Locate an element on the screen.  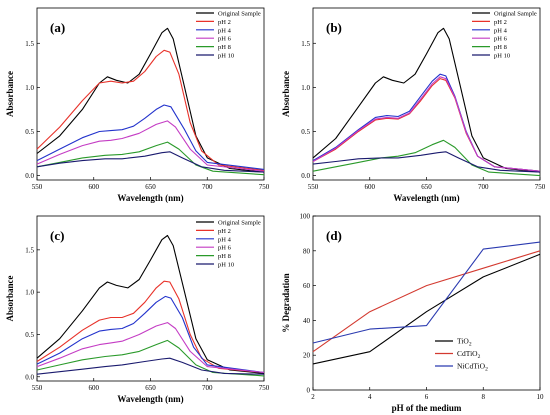
x-tick-label: 2 is located at coordinates (313, 397).